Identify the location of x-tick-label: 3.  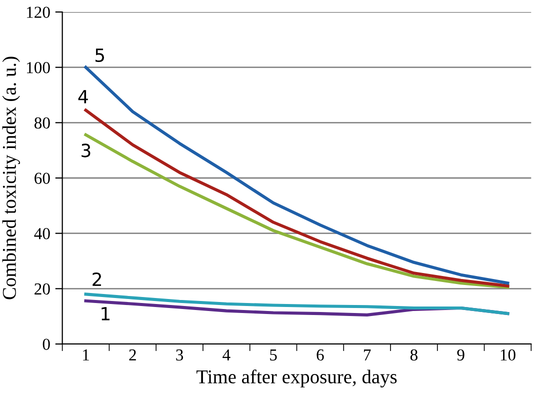
(180, 355).